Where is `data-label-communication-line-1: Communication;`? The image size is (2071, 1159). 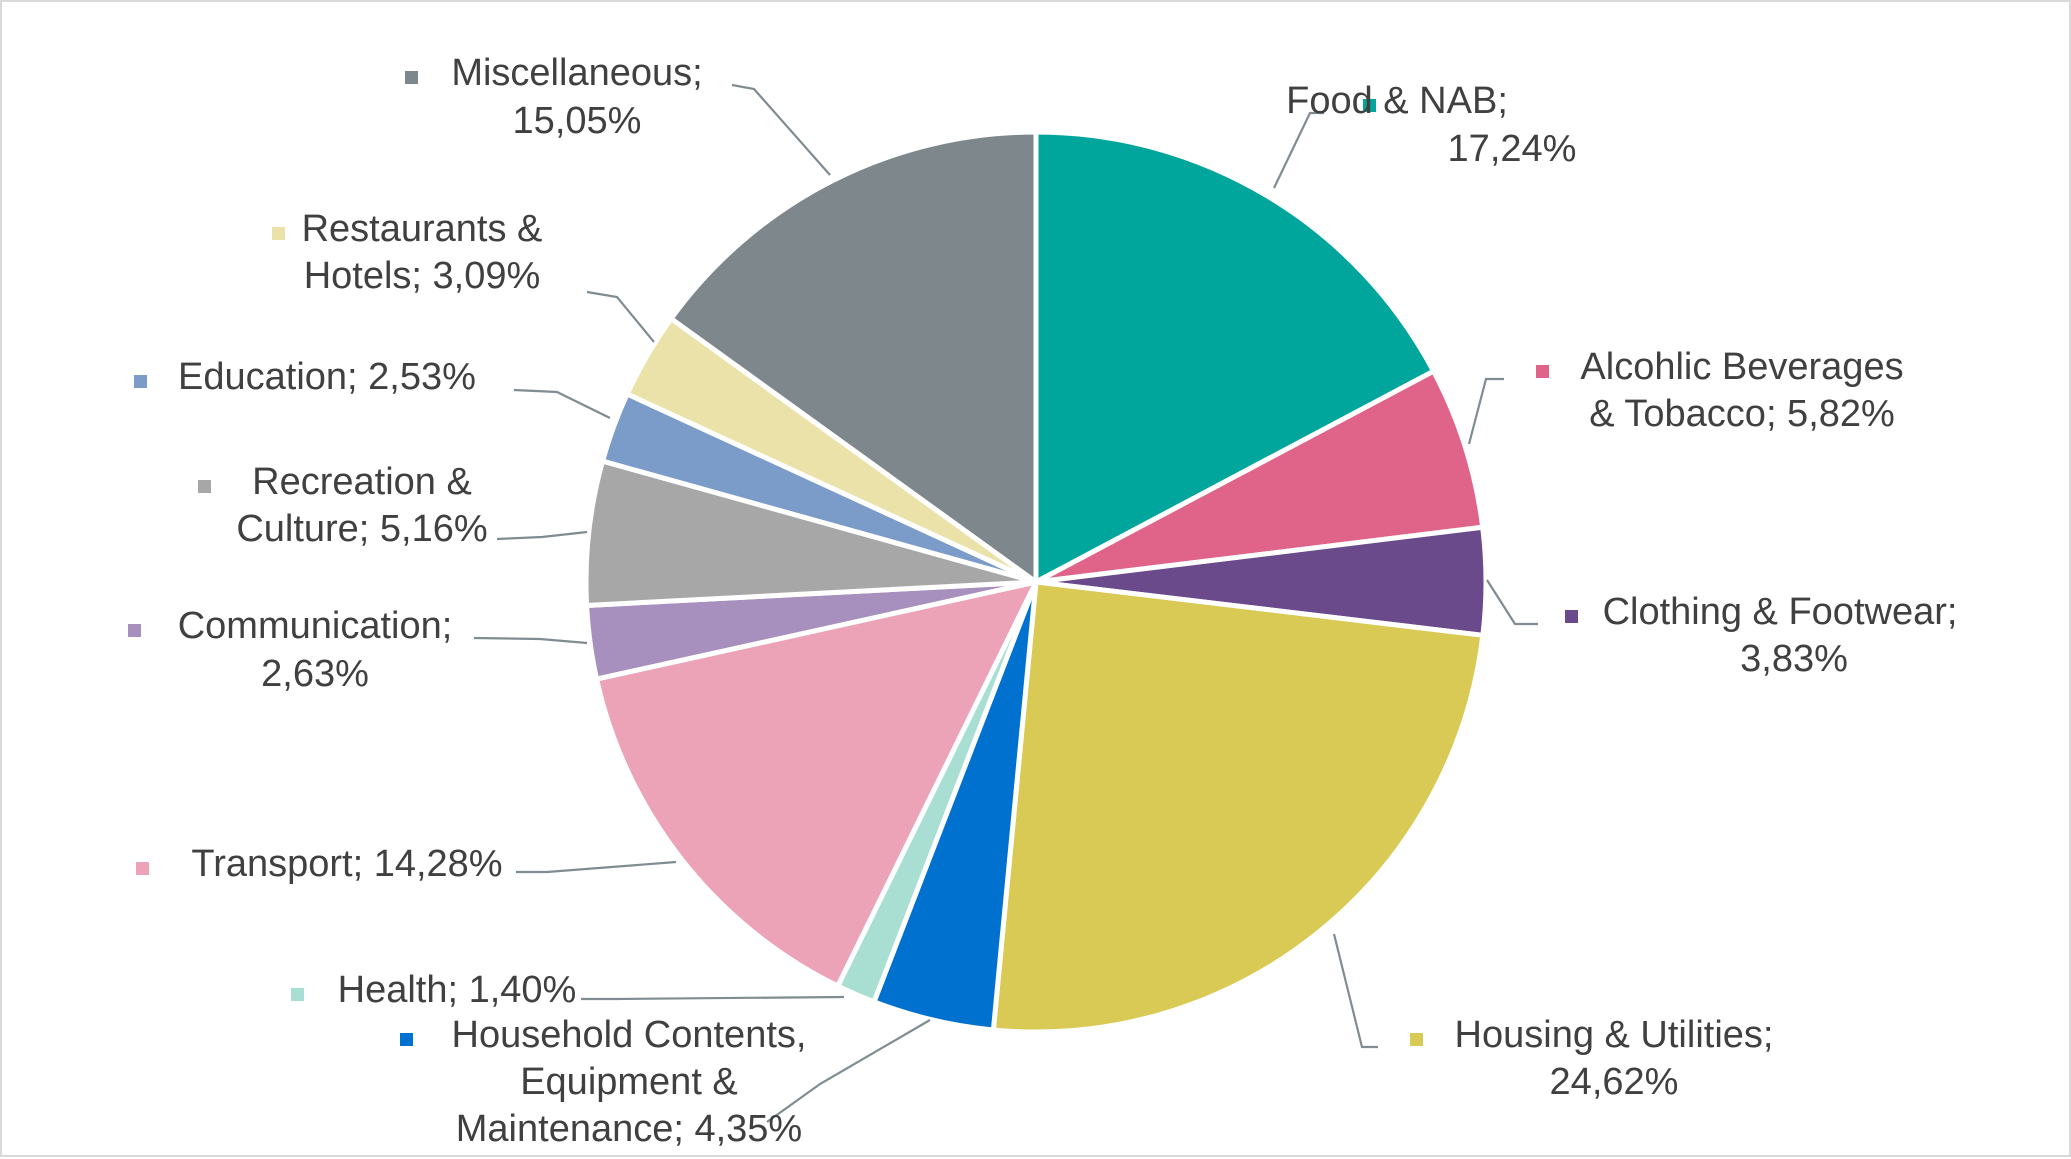
data-label-communication-line-1: Communication; is located at coordinates (315, 626).